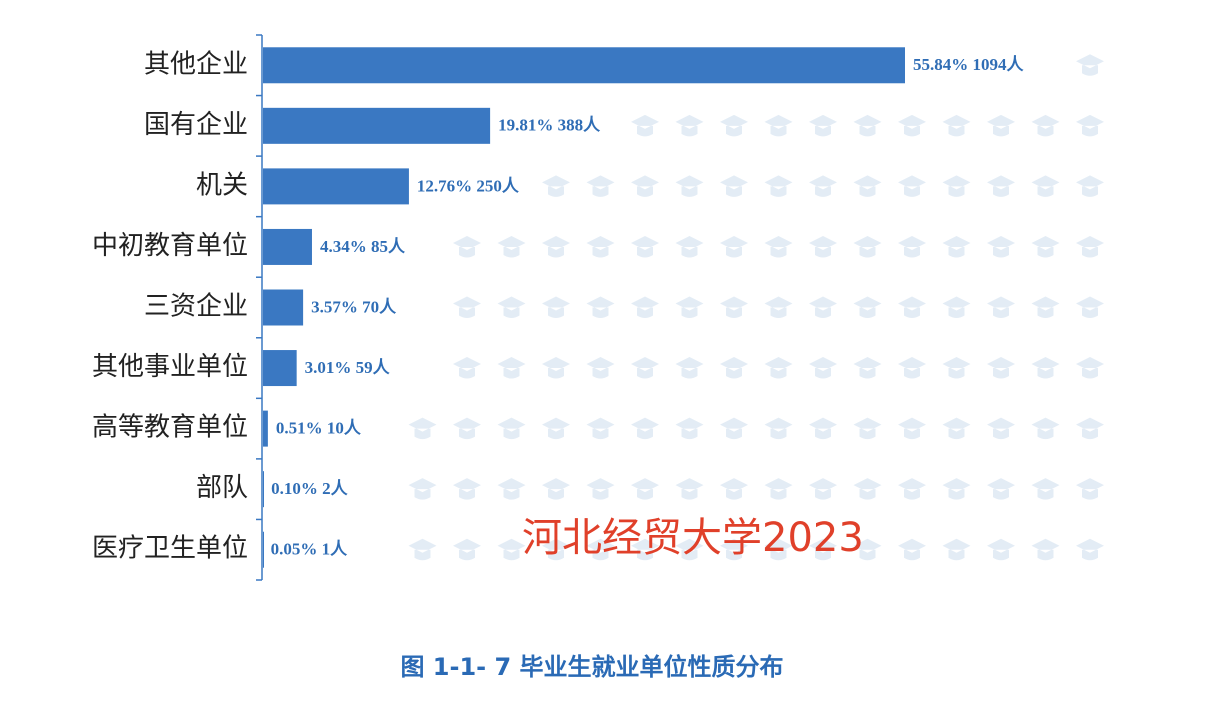  What do you see at coordinates (363, 246) in the screenshot?
I see `value-label: 4.34% 85人` at bounding box center [363, 246].